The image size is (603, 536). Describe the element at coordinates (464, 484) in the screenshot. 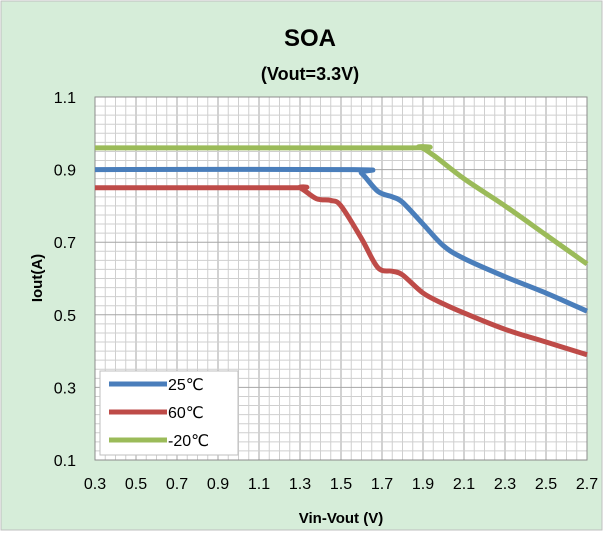

I see `x-tick-label: 2.1` at that location.